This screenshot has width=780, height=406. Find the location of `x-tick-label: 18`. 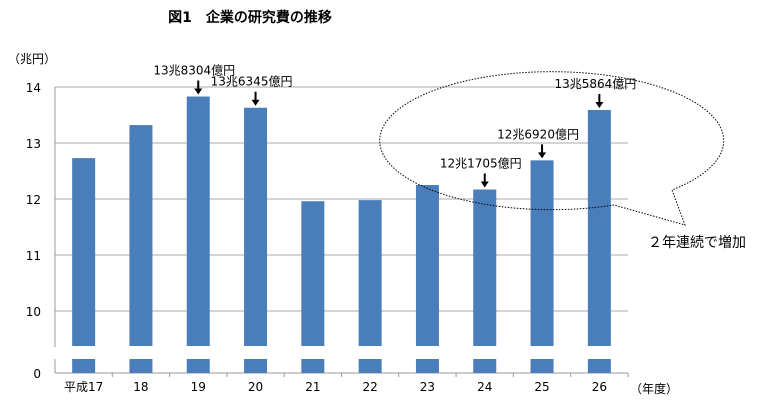

x-tick-label: 18 is located at coordinates (140, 387).